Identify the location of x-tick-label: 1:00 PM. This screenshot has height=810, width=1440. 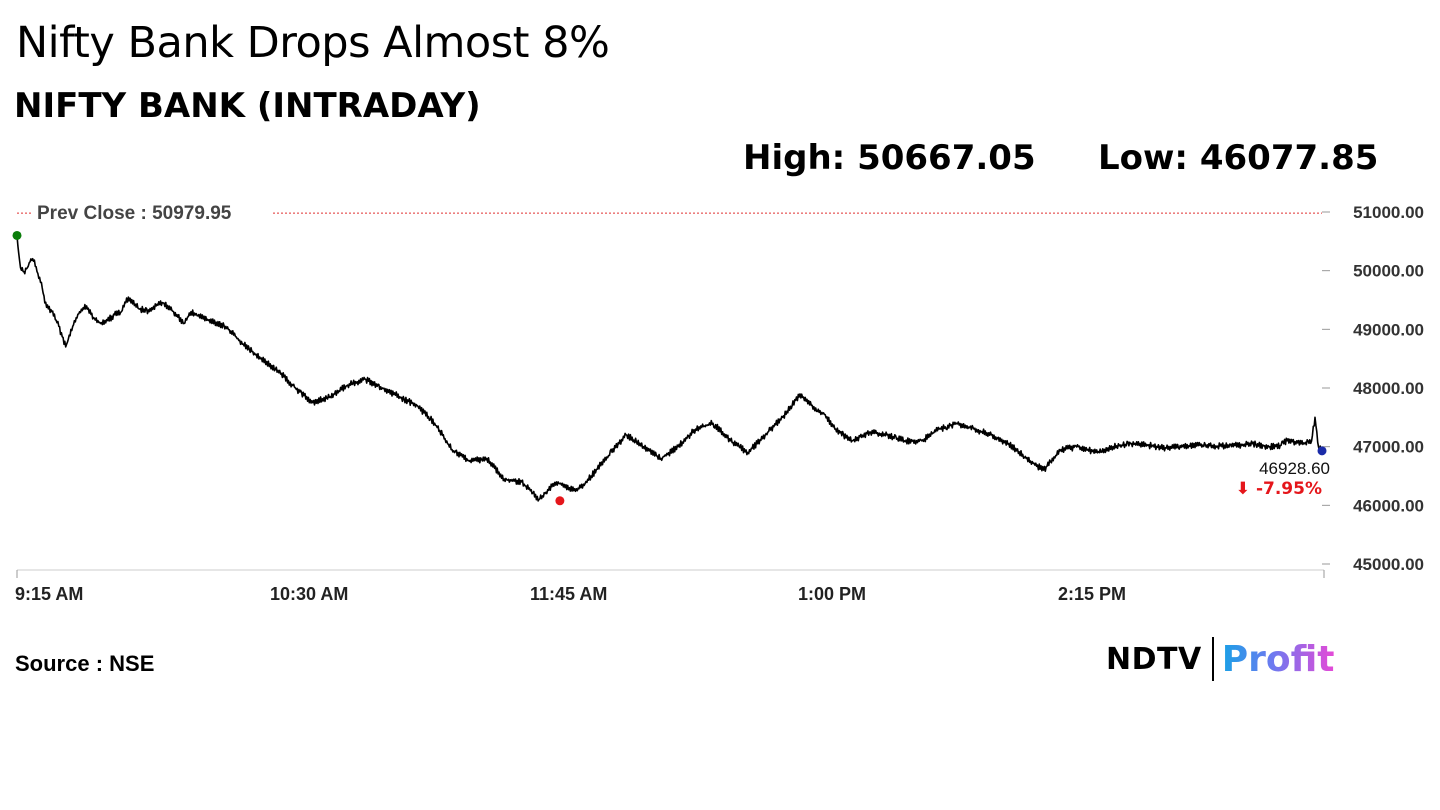
(832, 594).